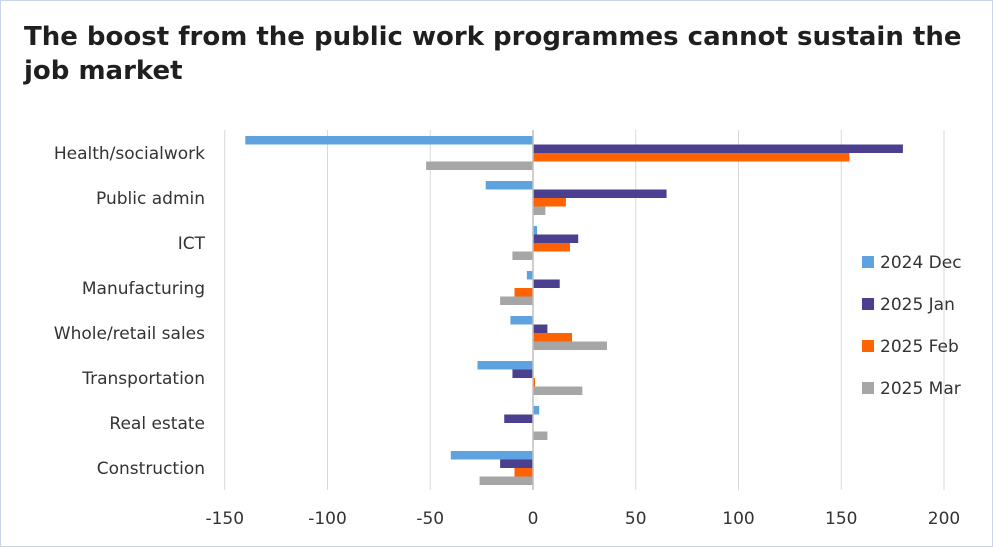  What do you see at coordinates (129, 334) in the screenshot?
I see `category-label: Whole/retail sales` at bounding box center [129, 334].